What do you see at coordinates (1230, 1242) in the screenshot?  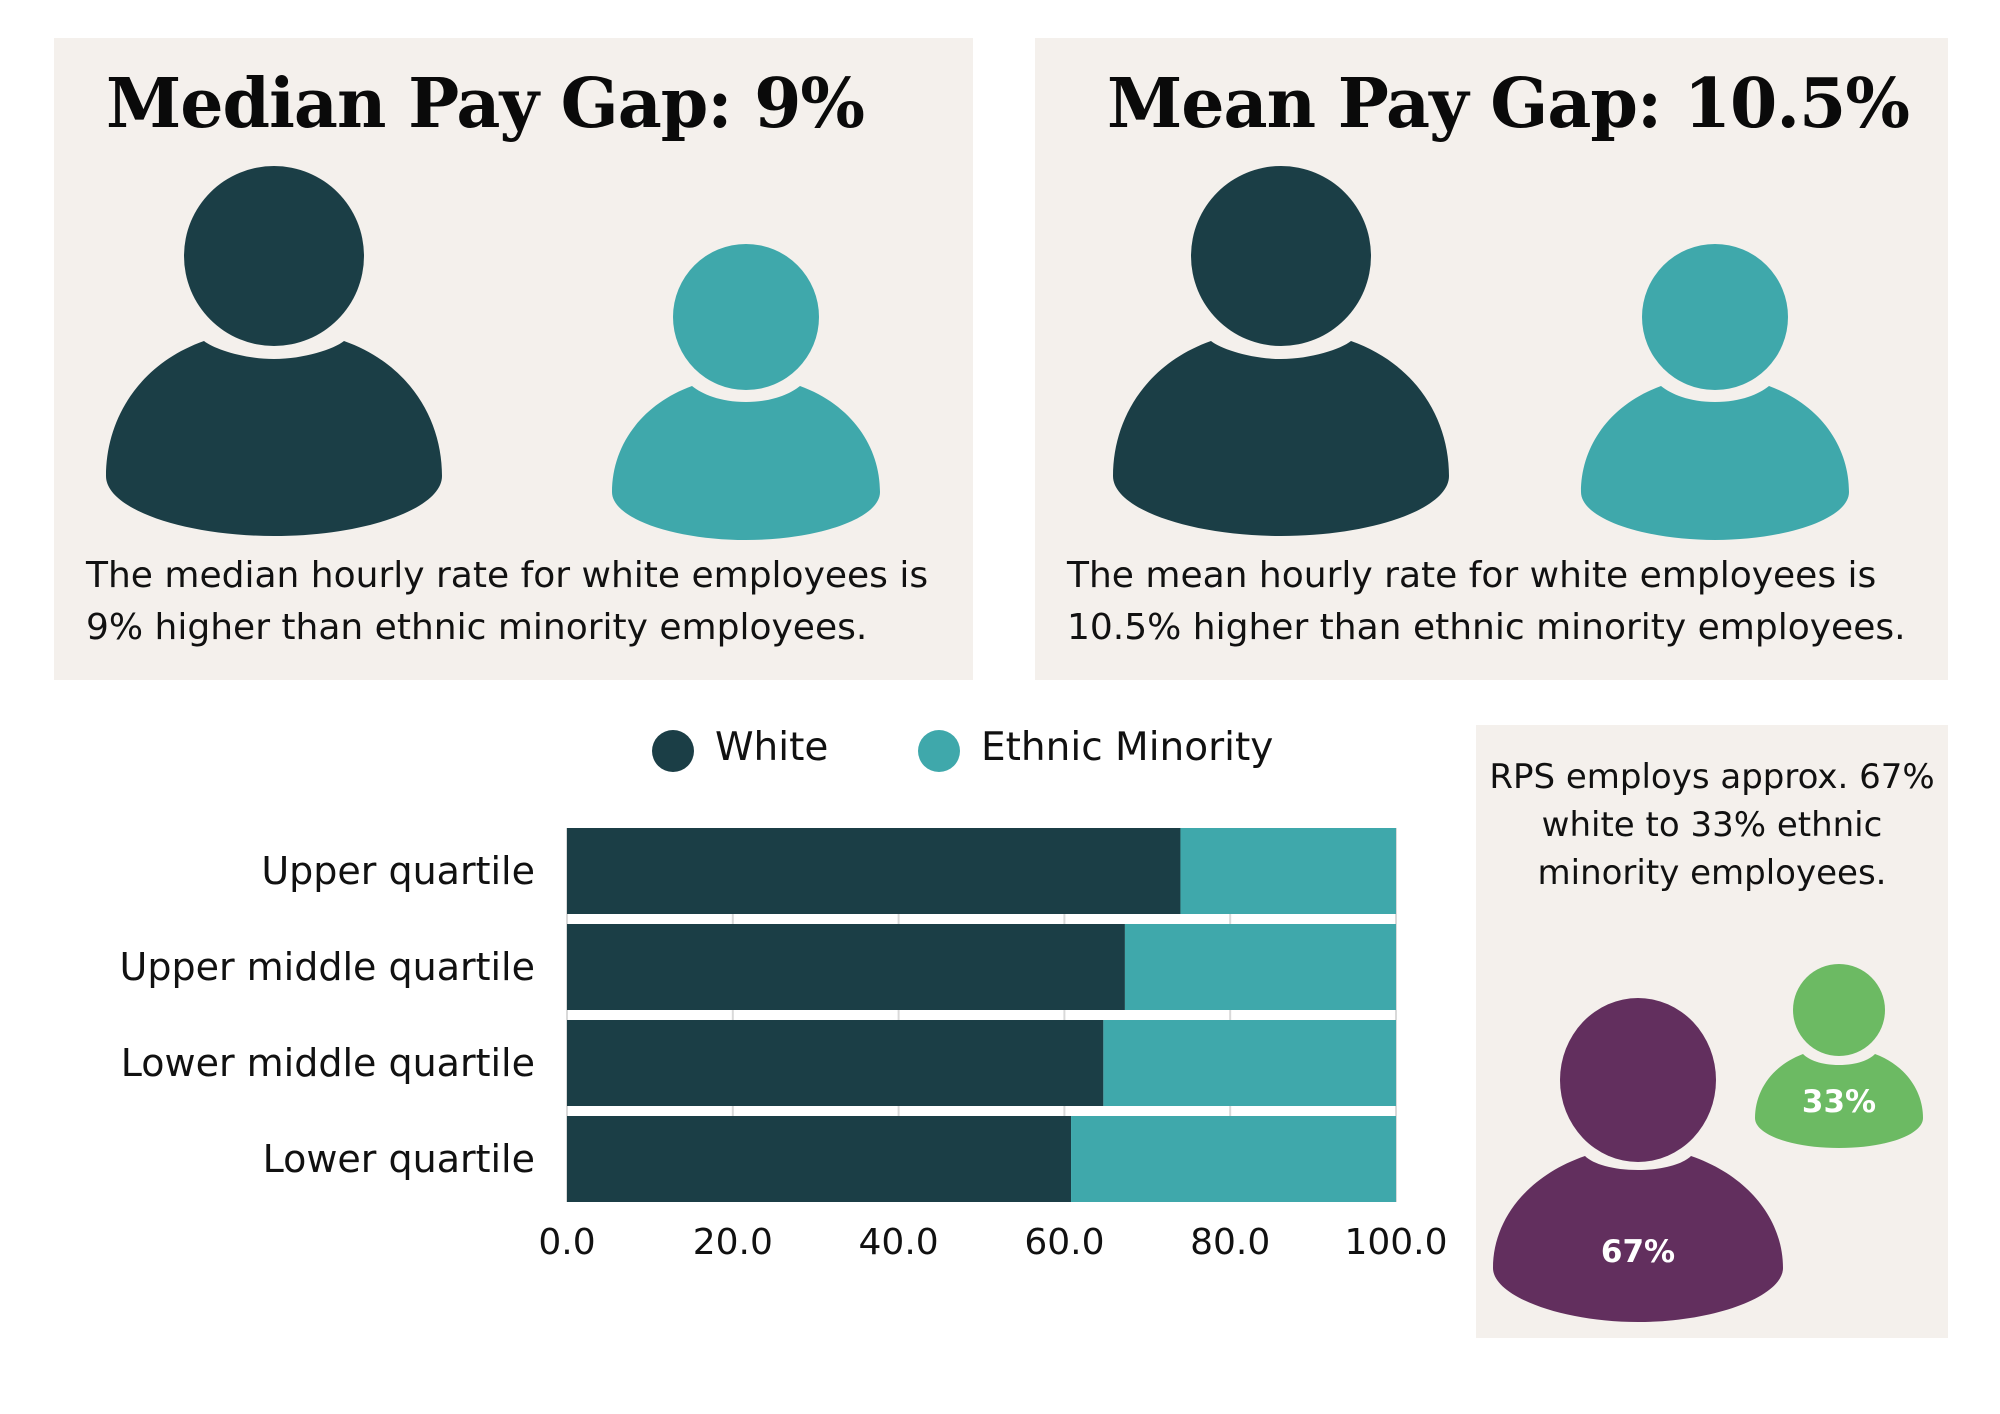 I see `x-tick-label: 80.0` at bounding box center [1230, 1242].